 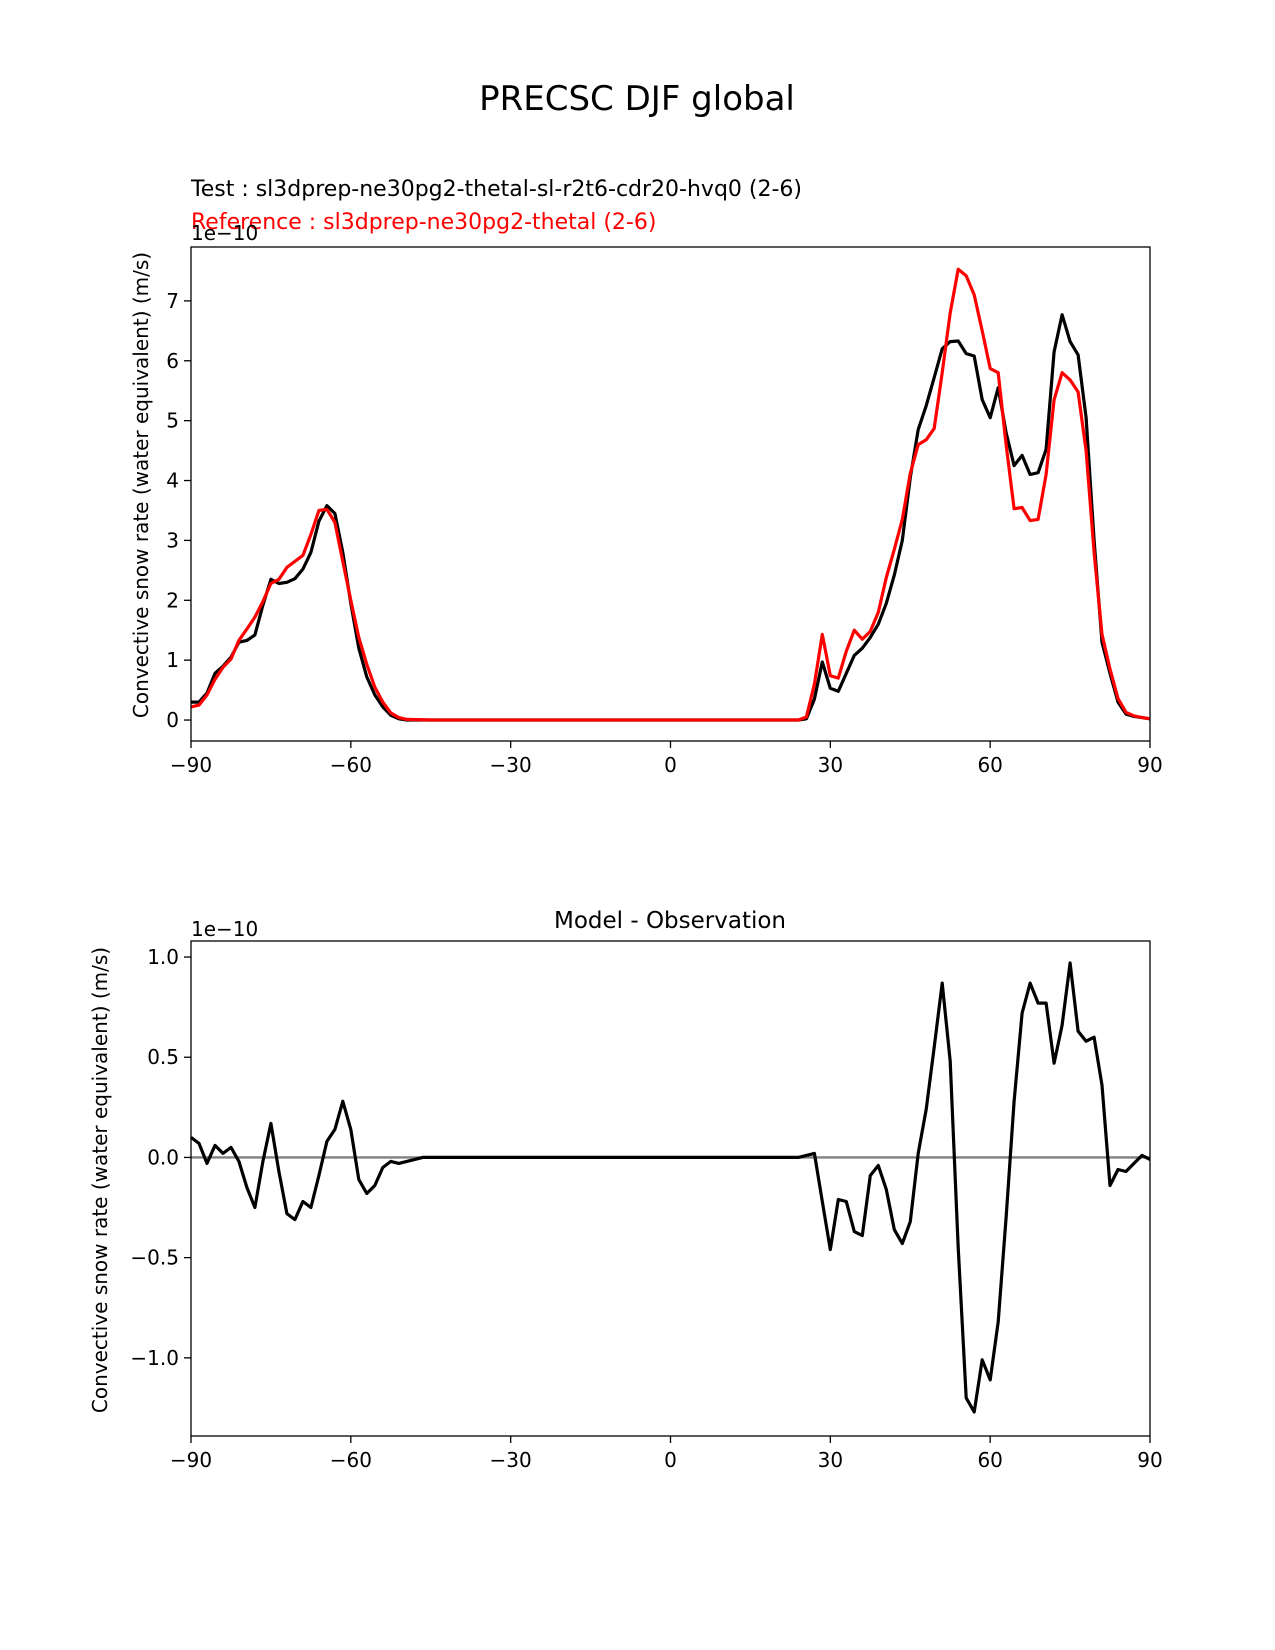 What do you see at coordinates (637, 99) in the screenshot?
I see `figure-title: PRECSC DJF global` at bounding box center [637, 99].